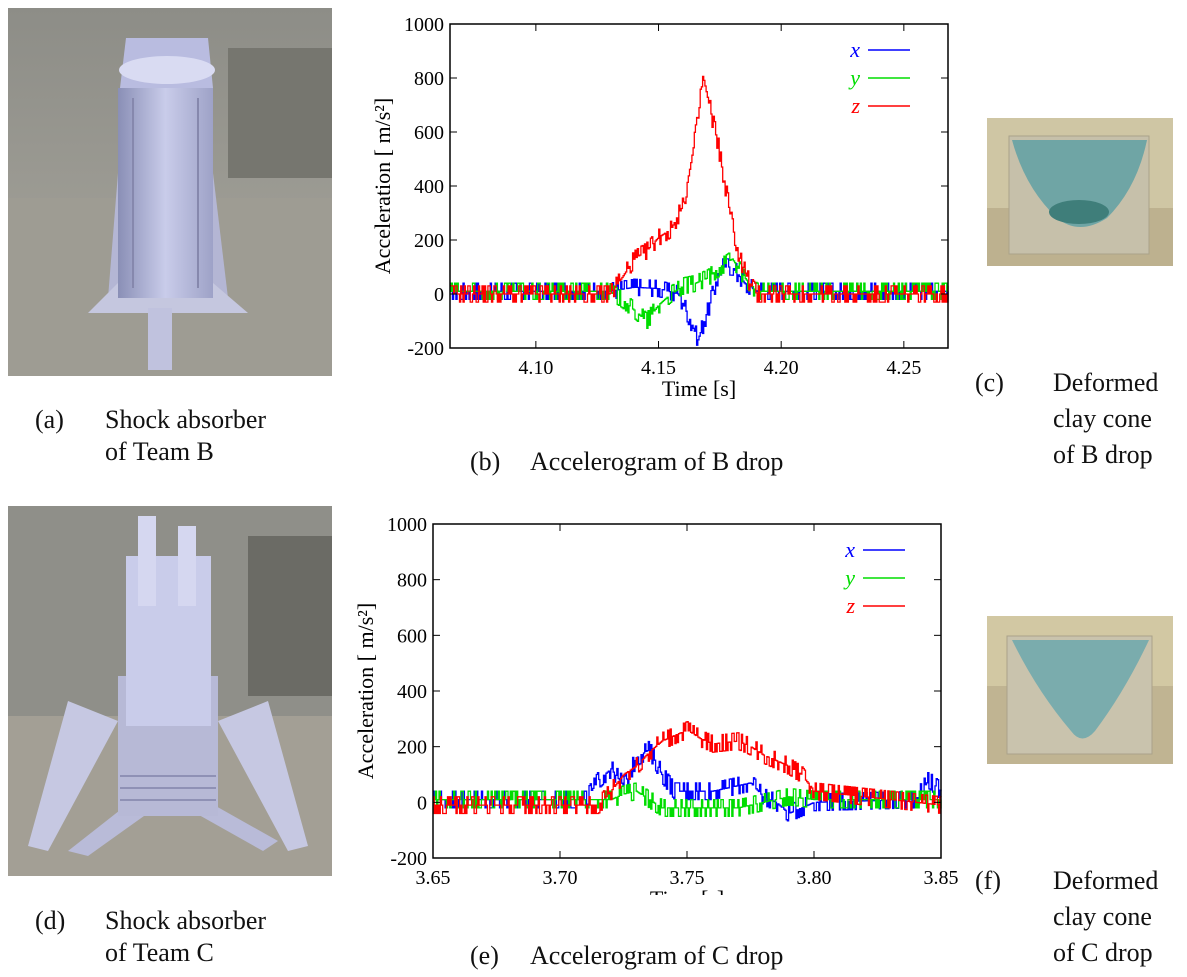 The image size is (1187, 977). I want to click on caption-line: of C drop, so click(1103, 952).